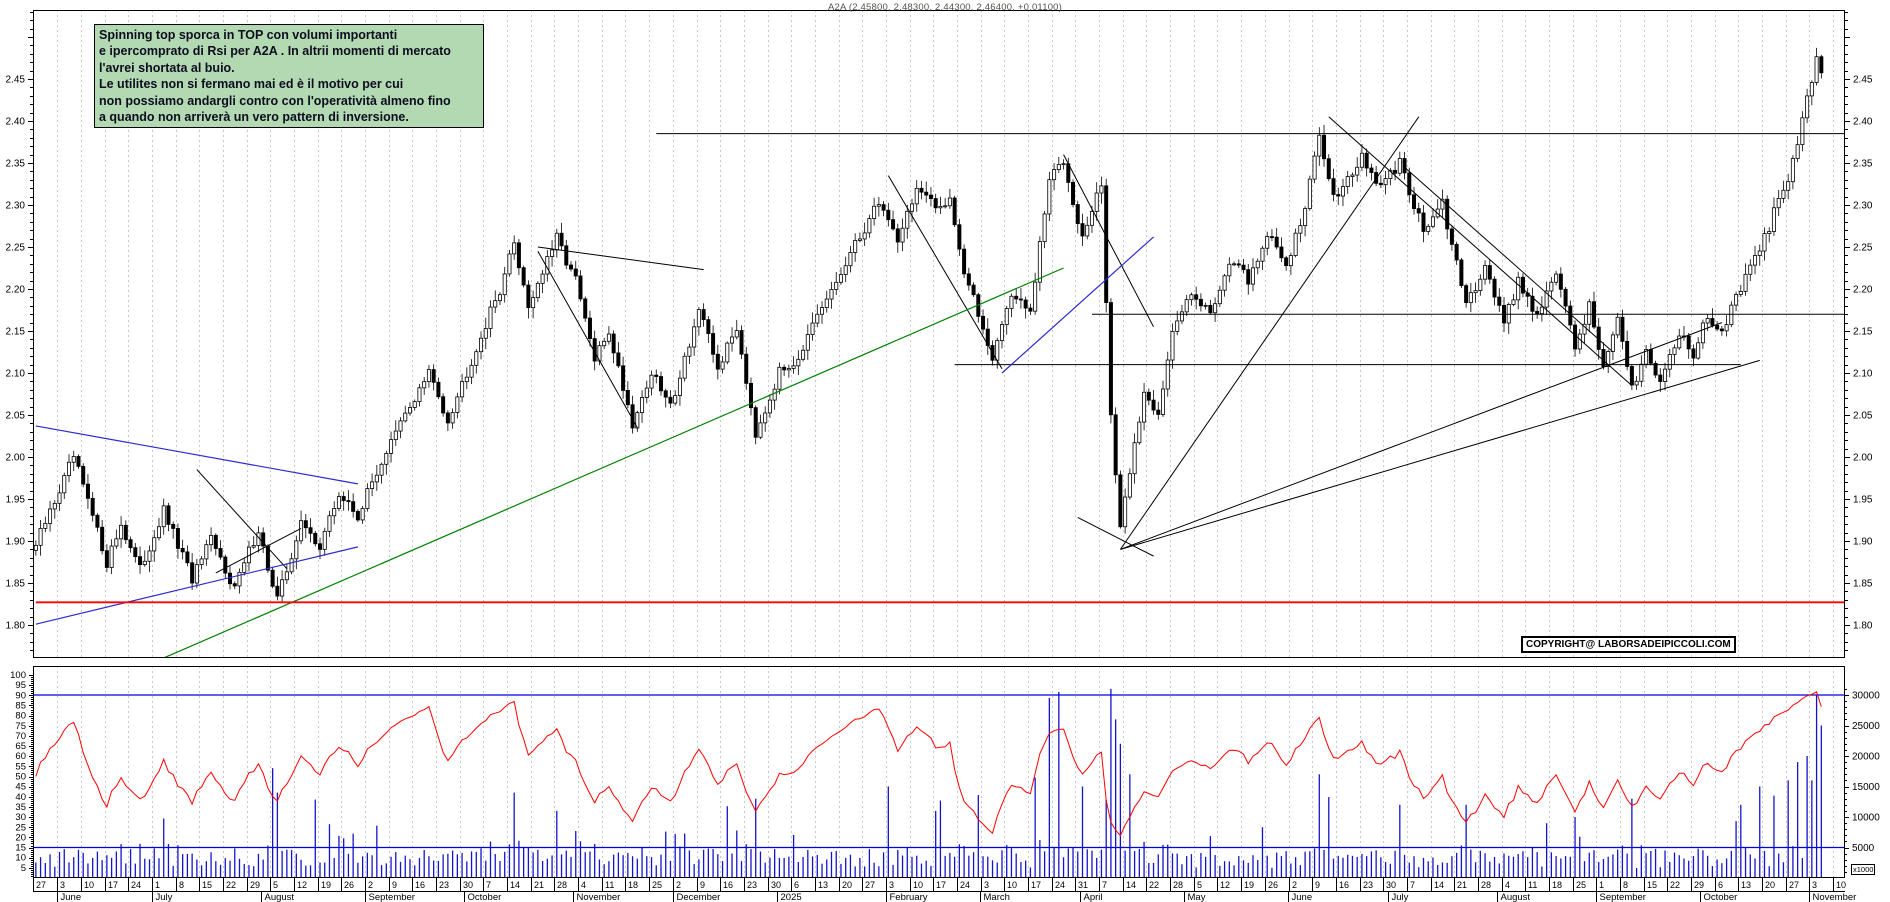  Describe the element at coordinates (1628, 644) in the screenshot. I see `copyright-badge: COPYRIGHT@ LABORSADEIPICCOLI.COM` at that location.